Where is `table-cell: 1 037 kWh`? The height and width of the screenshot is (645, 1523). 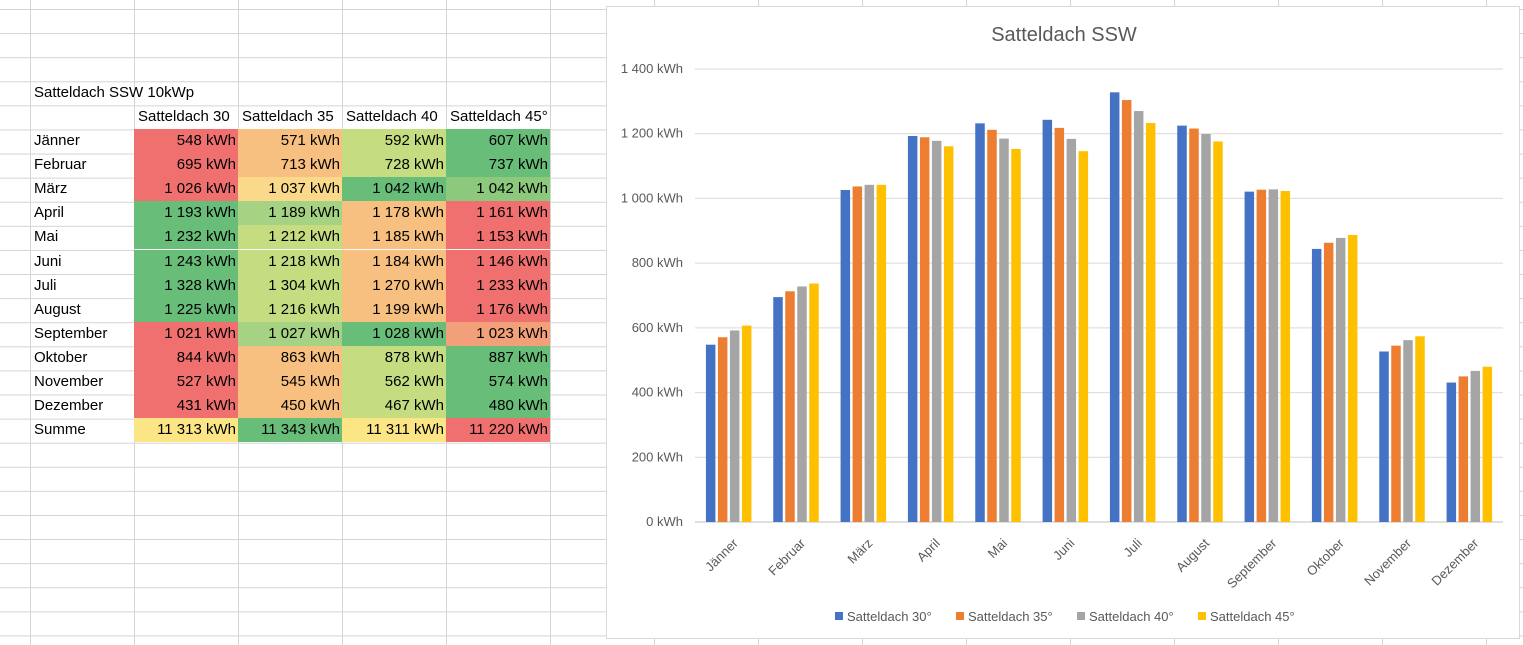
table-cell: 1 037 kWh is located at coordinates (290, 189).